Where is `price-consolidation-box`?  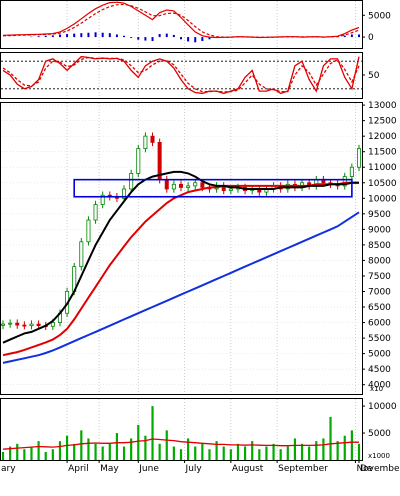
price-consolidation-box is located at coordinates (213, 188).